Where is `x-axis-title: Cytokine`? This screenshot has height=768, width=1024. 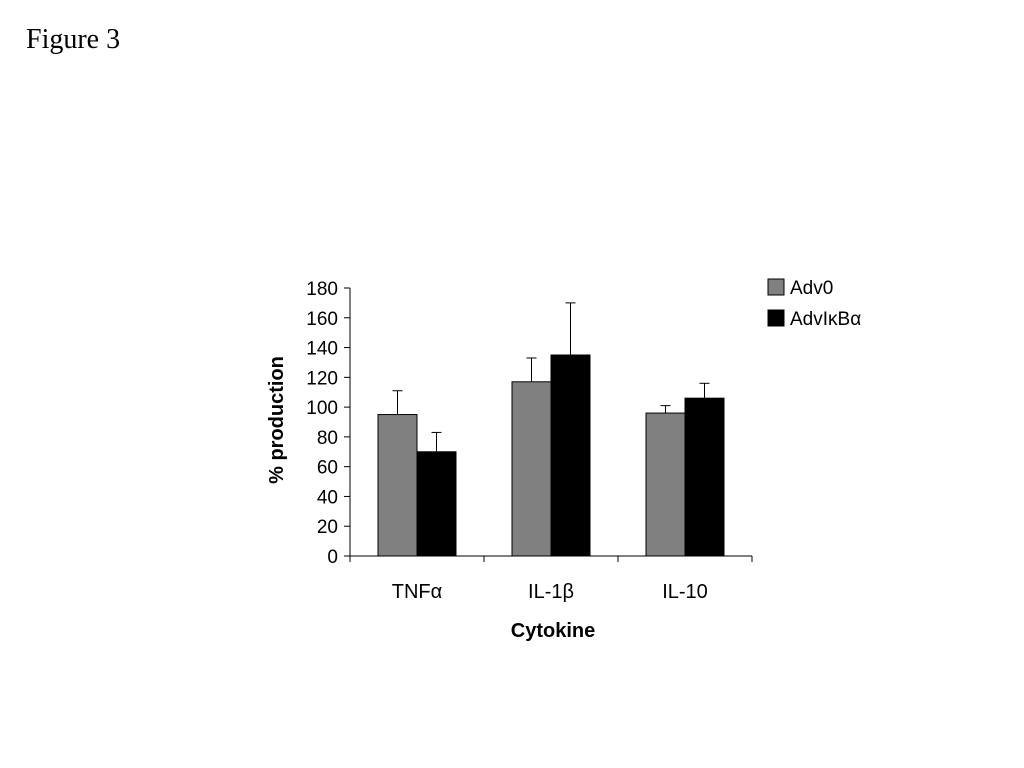 x-axis-title: Cytokine is located at coordinates (553, 631).